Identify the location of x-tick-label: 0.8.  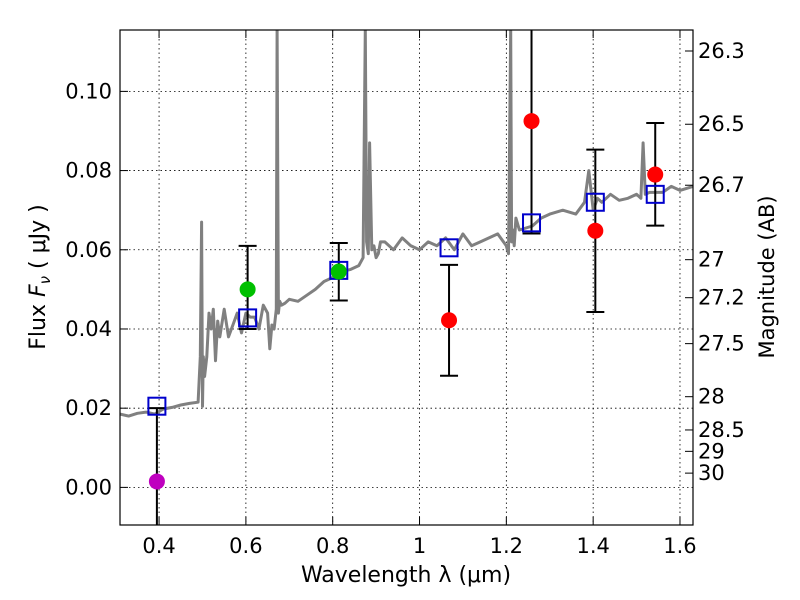
(332, 546).